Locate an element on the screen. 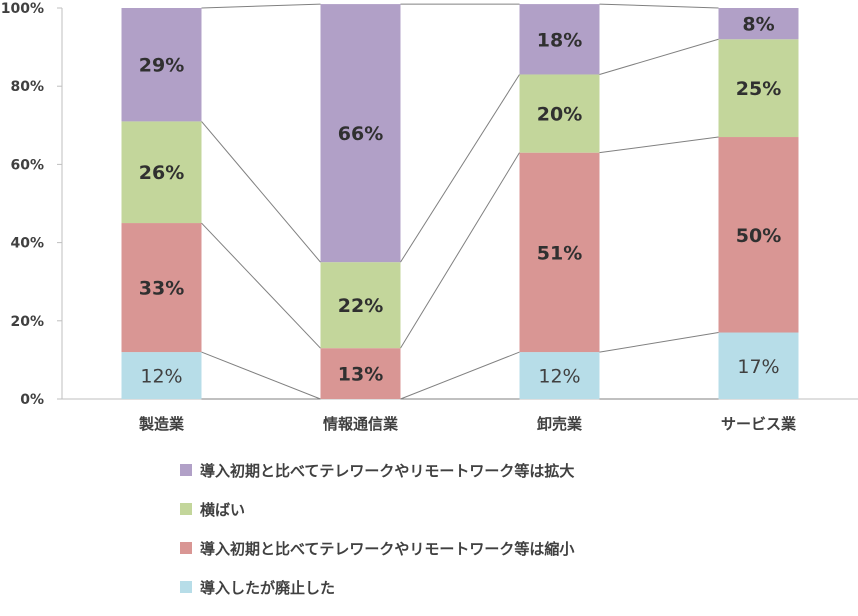  x-tick-label: 製造業 is located at coordinates (161, 424).